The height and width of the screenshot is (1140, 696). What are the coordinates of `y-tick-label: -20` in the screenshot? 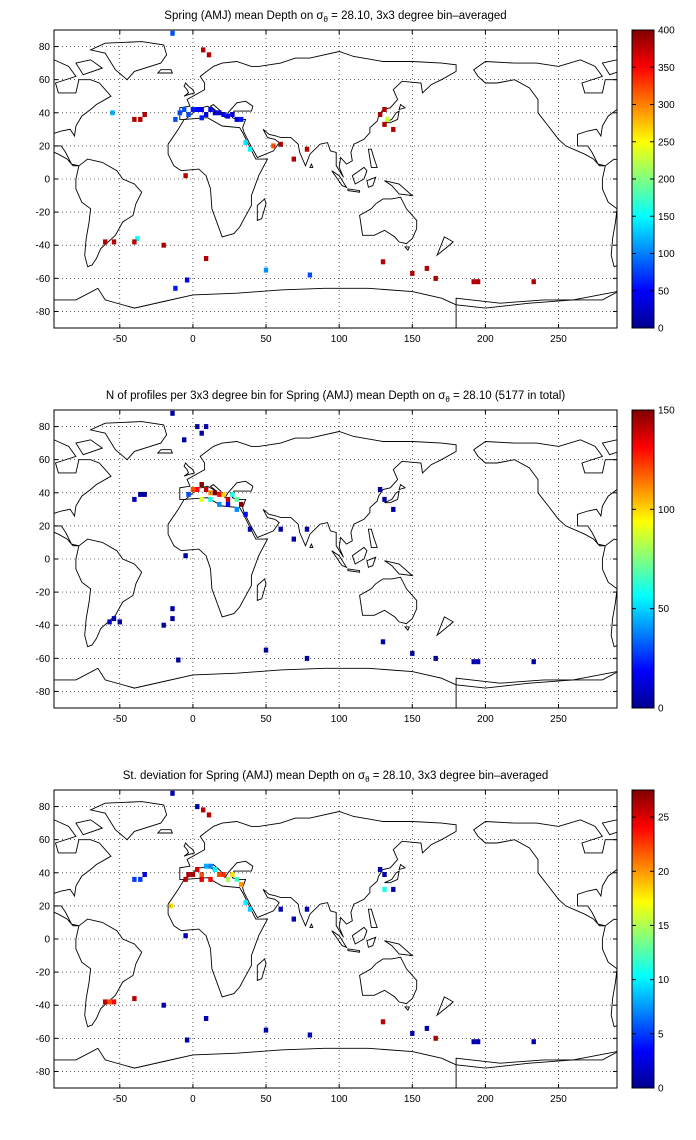 It's located at (43, 593).